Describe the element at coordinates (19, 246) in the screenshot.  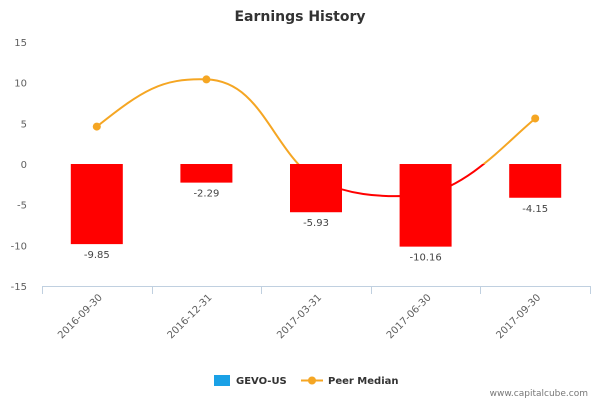
I see `y-tick-label-5: -10` at that location.